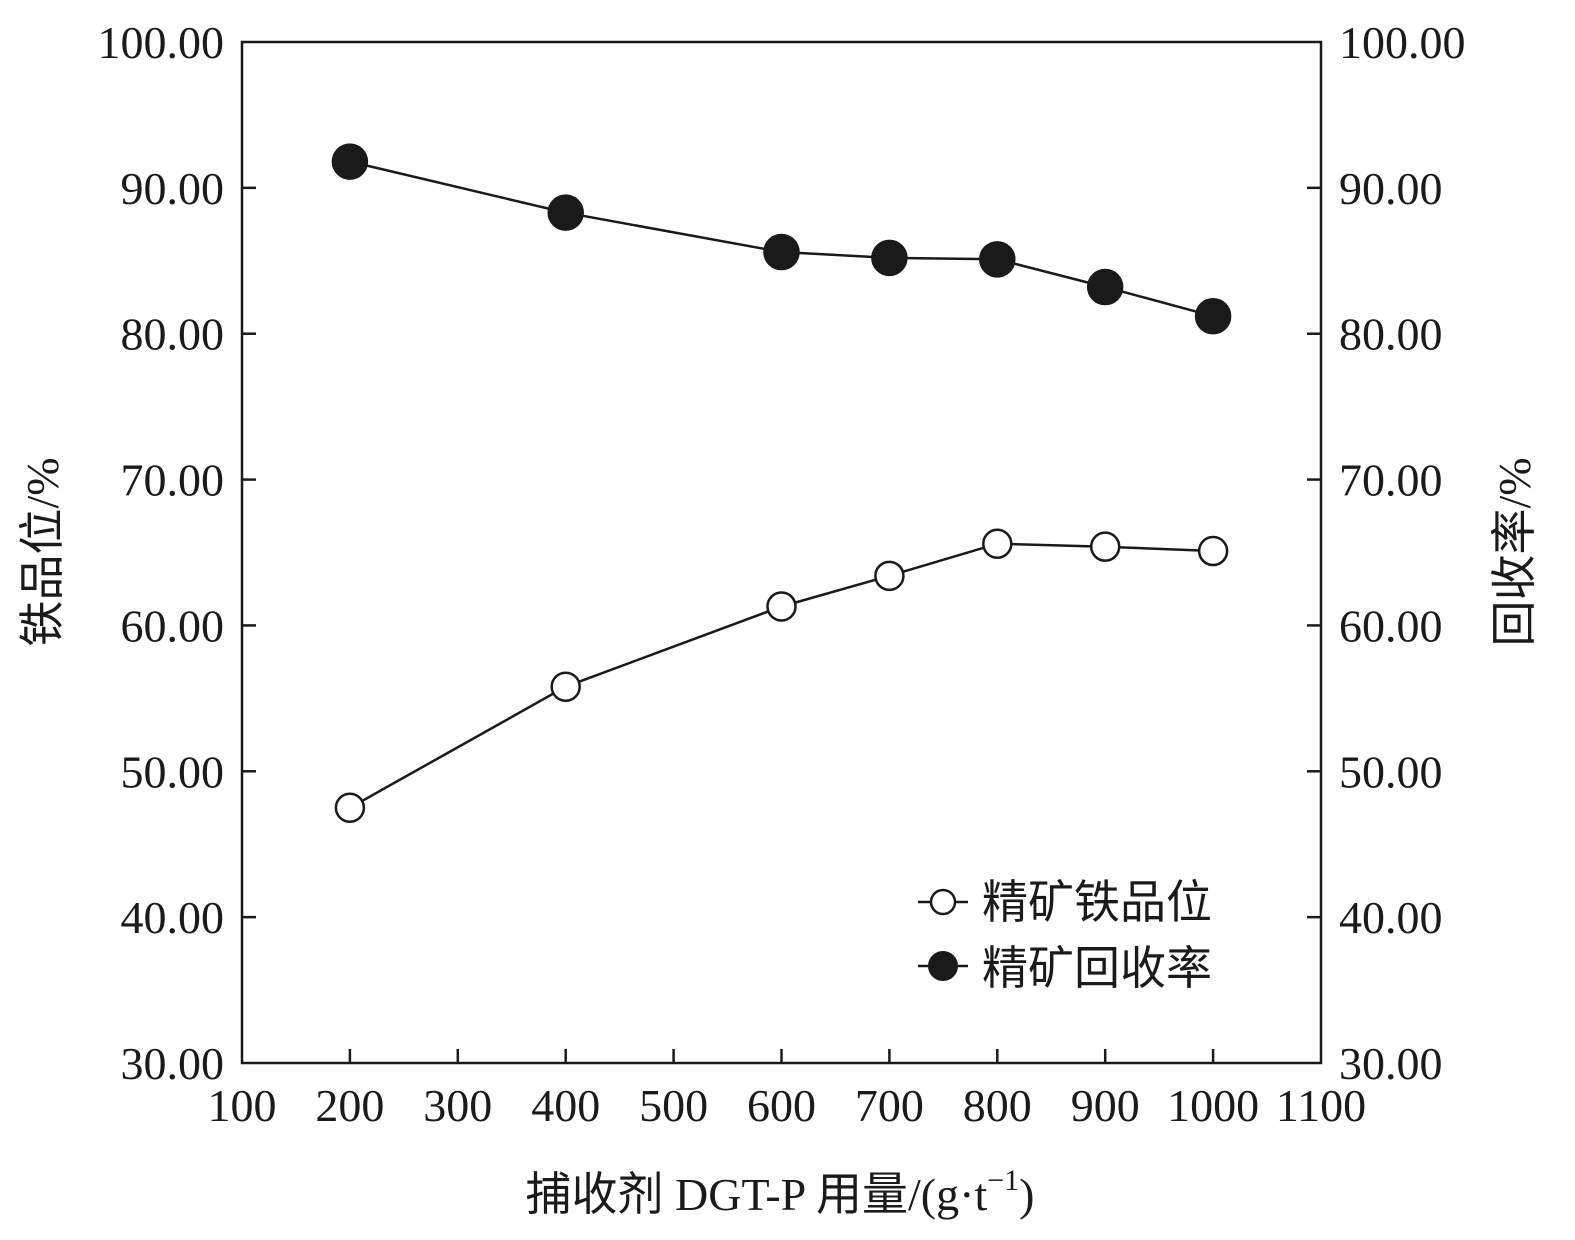  I want to click on left-y-tick-label: 40.00, so click(173, 917).